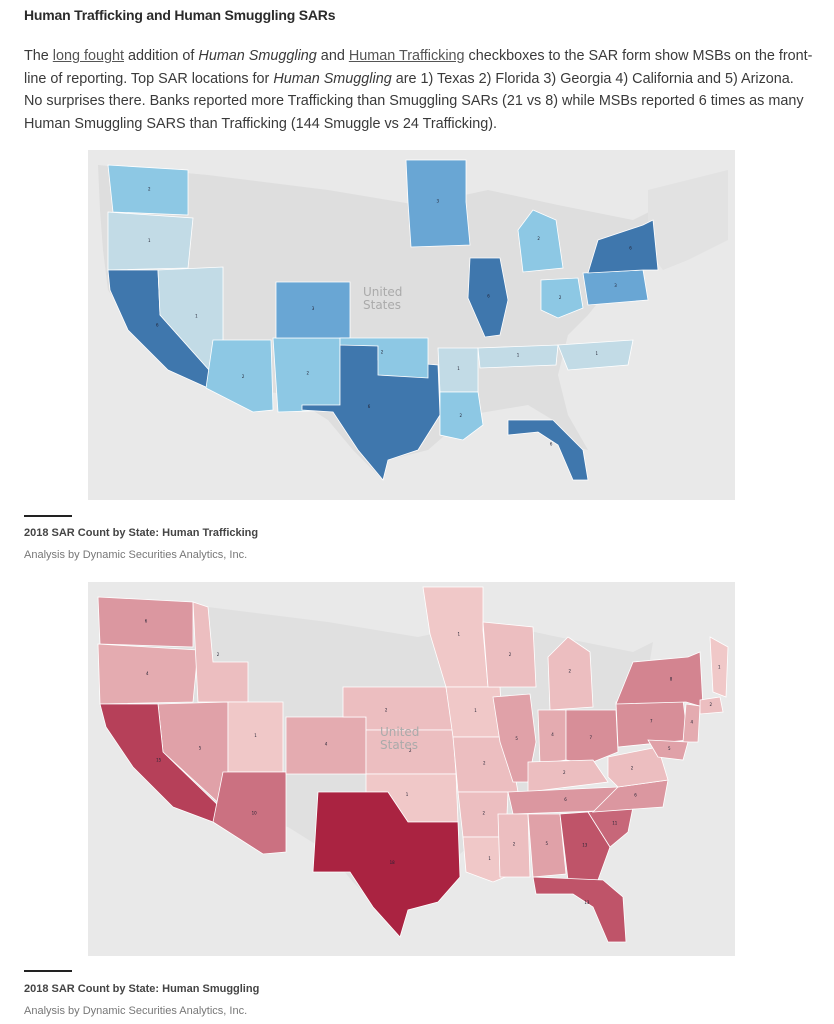  I want to click on state-ms, so click(514, 845).